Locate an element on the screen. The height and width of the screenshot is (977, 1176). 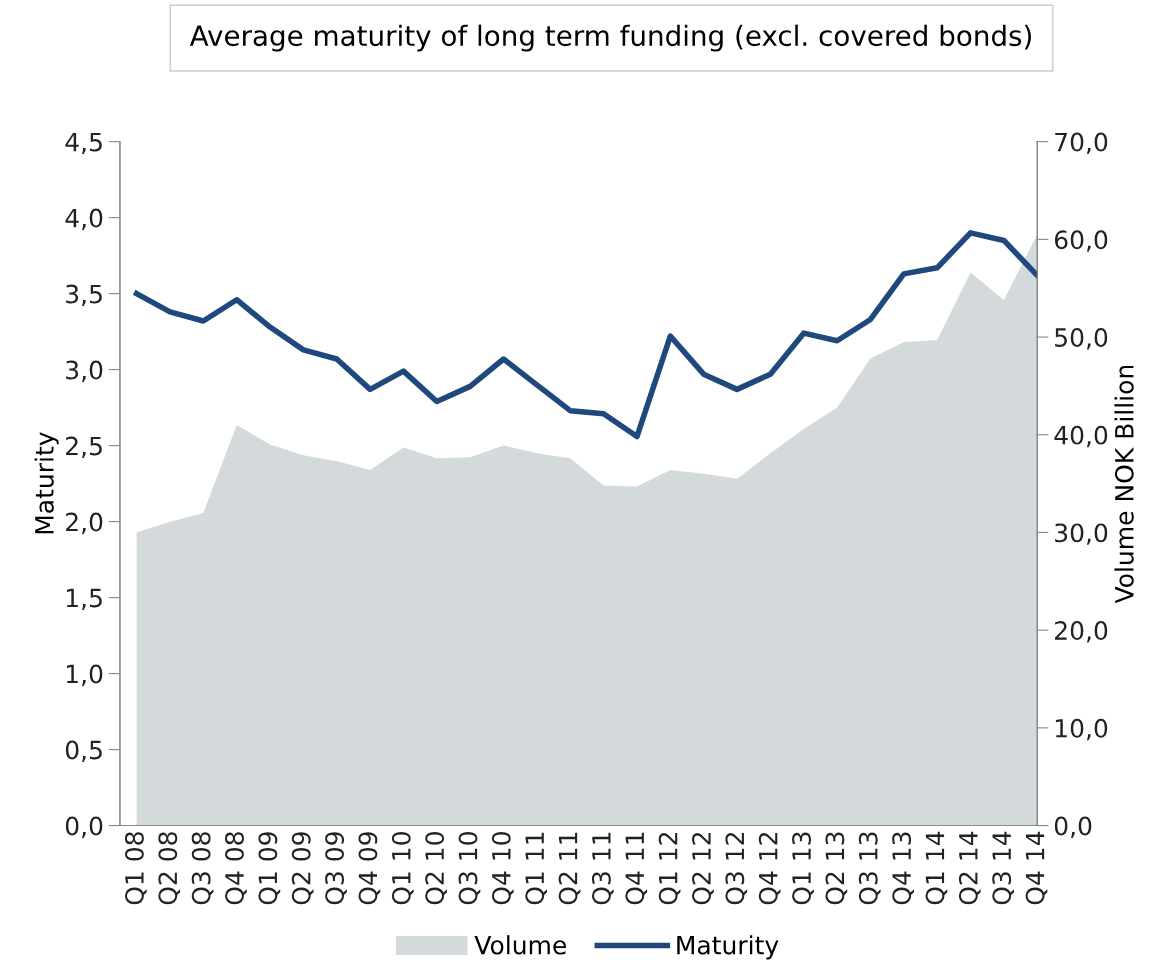
y-tick-label: 4,5 is located at coordinates (83, 143).